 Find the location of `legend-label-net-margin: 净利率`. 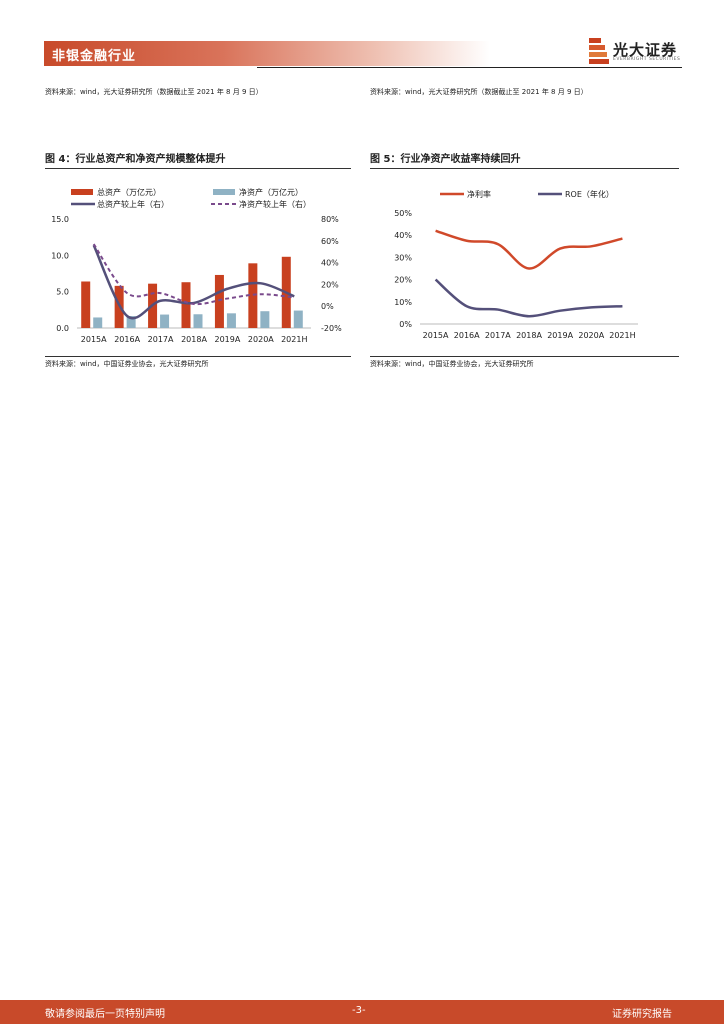

legend-label-net-margin: 净利率 is located at coordinates (479, 194).